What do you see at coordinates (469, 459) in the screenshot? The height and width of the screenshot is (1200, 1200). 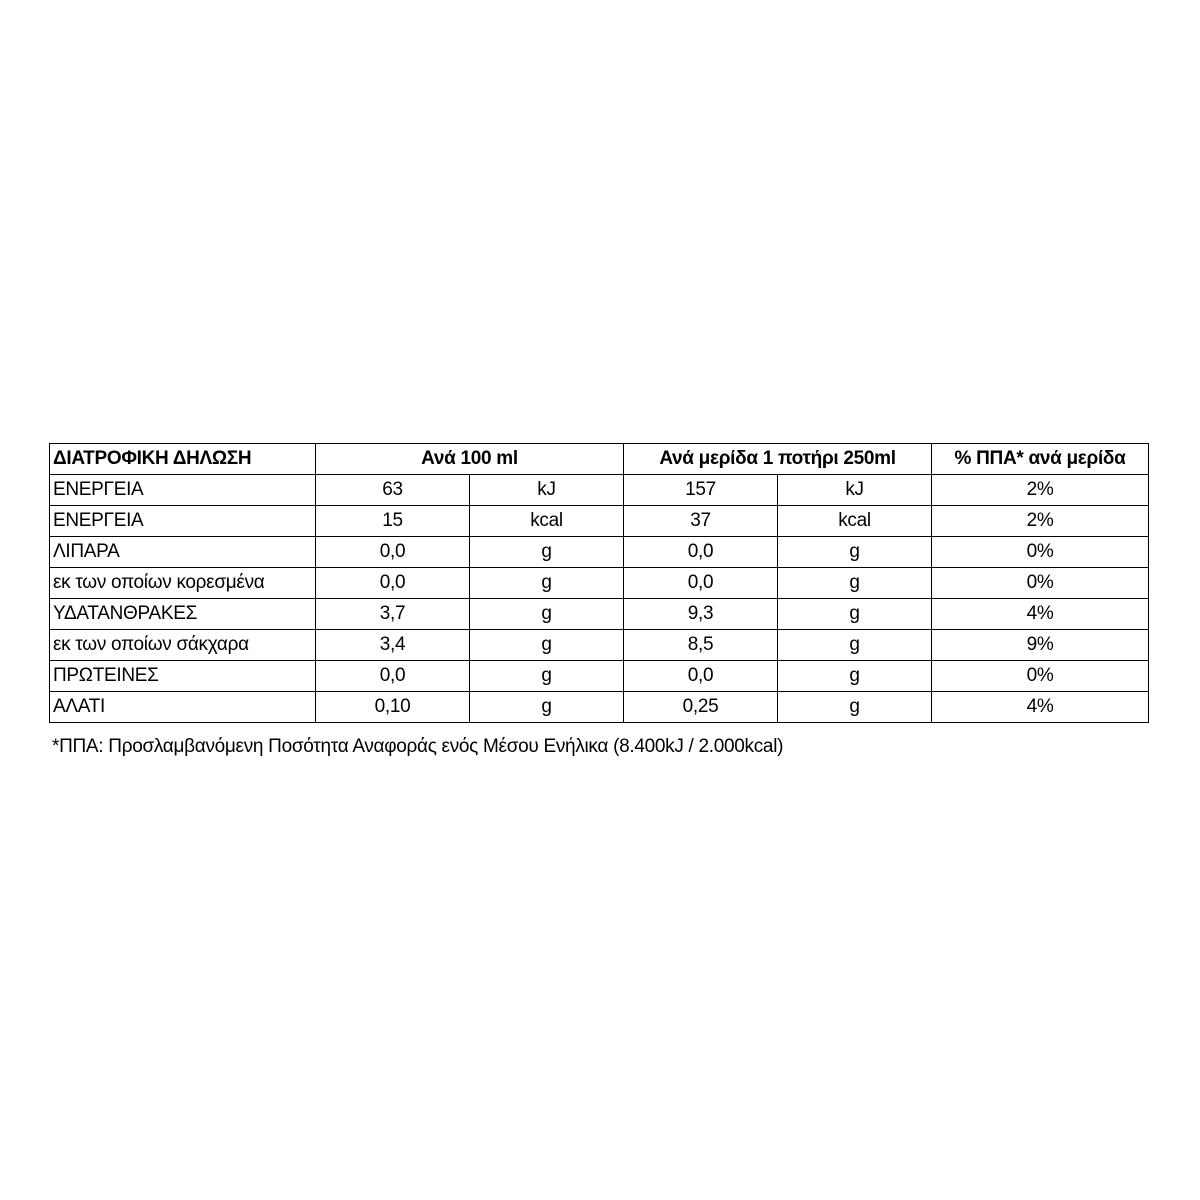 I see `header-per-100ml: Ανά 100 ml` at bounding box center [469, 459].